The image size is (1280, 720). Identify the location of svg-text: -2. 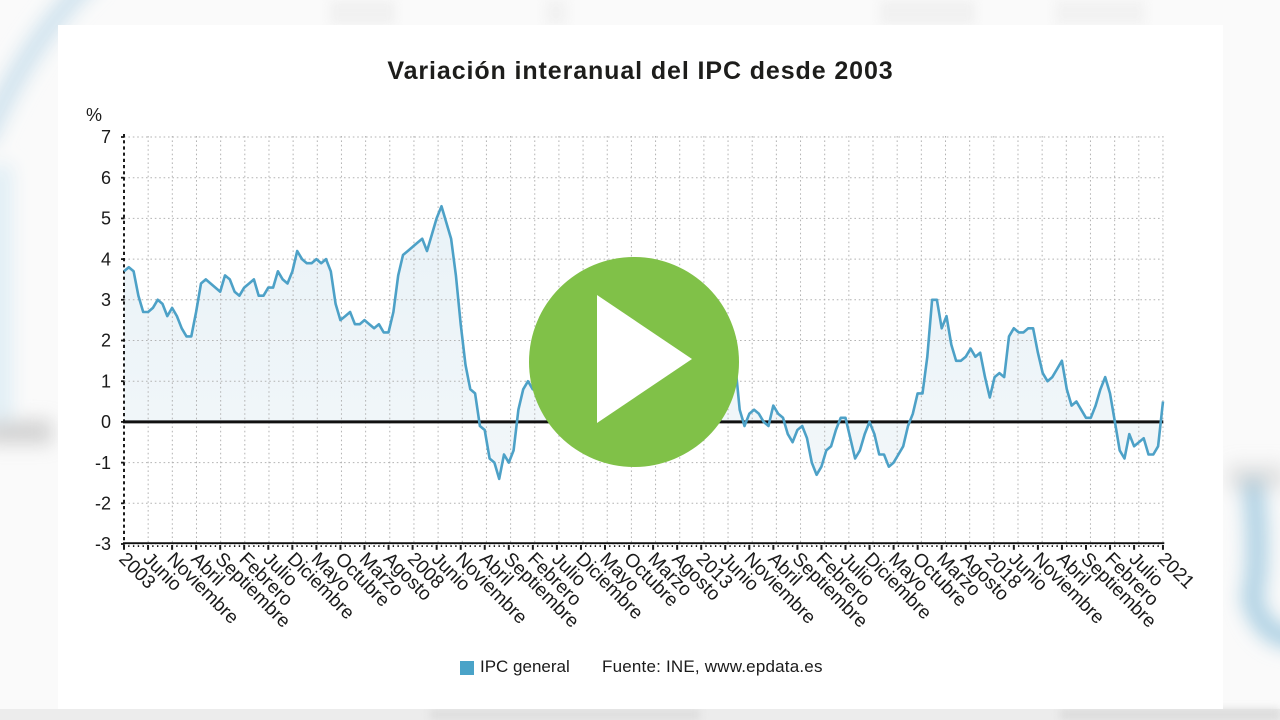
(103, 504).